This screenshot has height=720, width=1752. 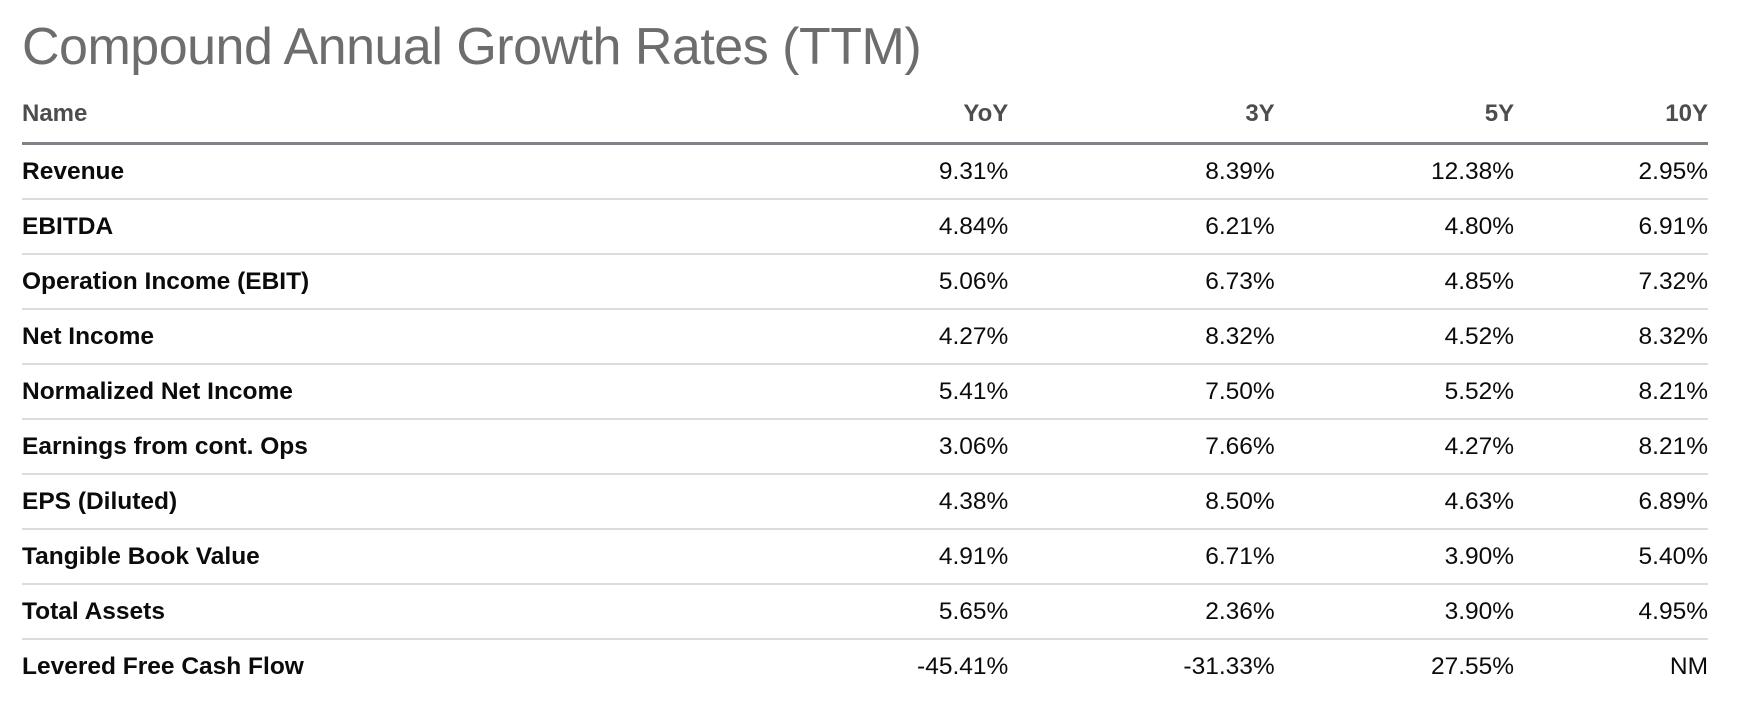 I want to click on table-row: EPS (Diluted) 4.38% 8.50% 4.63% 6.89%, so click(x=865, y=502).